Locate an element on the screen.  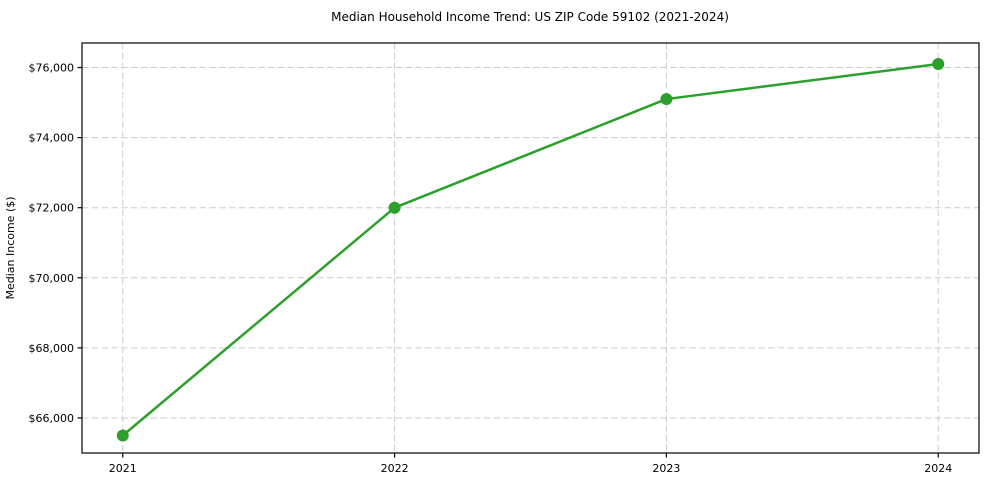
y-tick-label: $66,000 is located at coordinates (52, 418).